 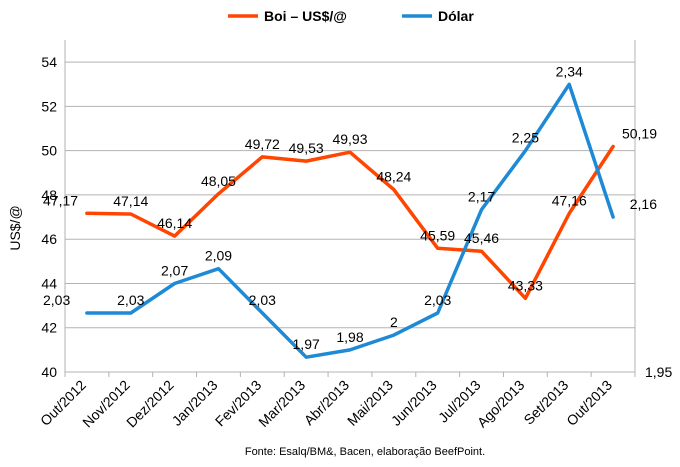 What do you see at coordinates (525, 138) in the screenshot?
I see `dolar-data-label: 2,25` at bounding box center [525, 138].